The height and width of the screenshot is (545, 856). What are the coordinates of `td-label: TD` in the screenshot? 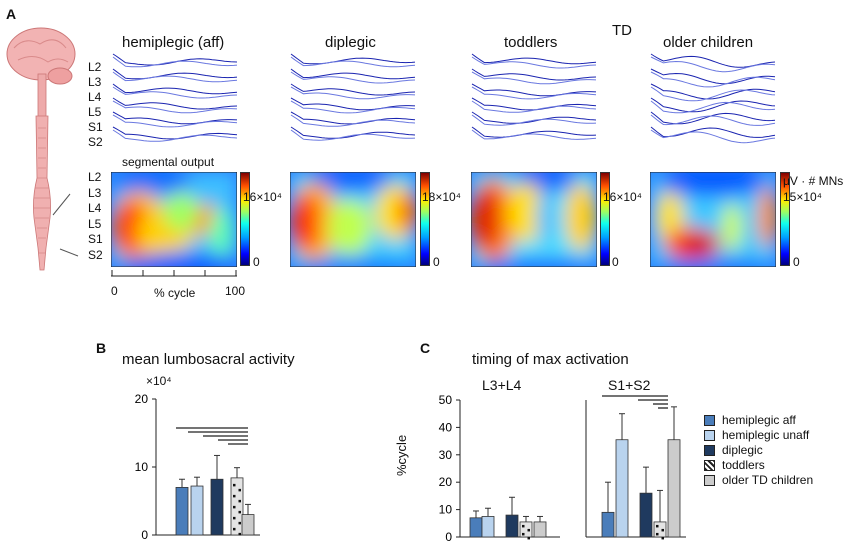 It's located at (622, 30).